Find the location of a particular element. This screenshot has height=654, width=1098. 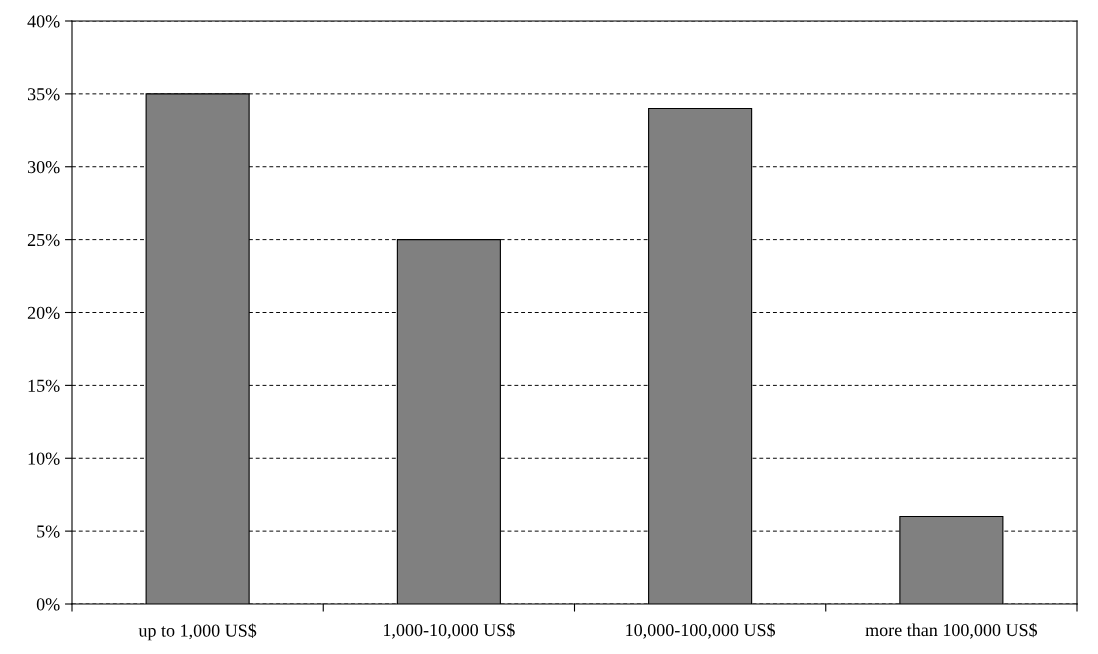

y-tick-label: 15% is located at coordinates (44, 385).